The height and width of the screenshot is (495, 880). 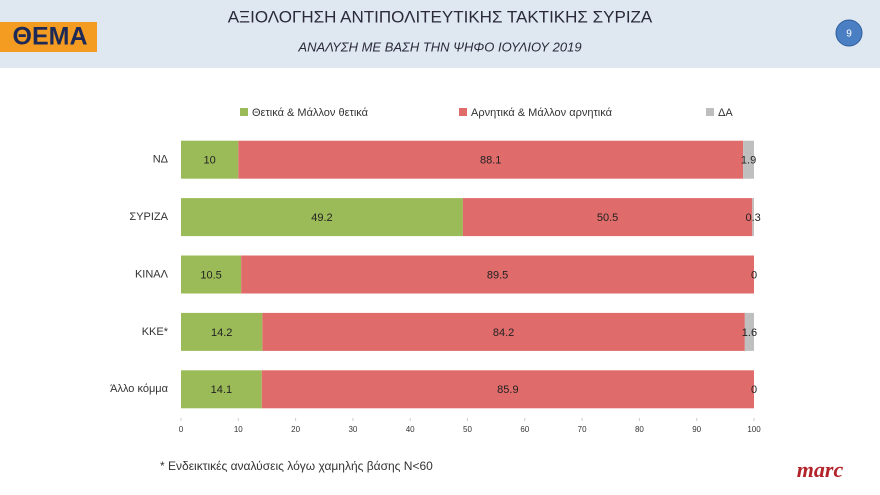 I want to click on logo-bg, so click(x=48, y=37).